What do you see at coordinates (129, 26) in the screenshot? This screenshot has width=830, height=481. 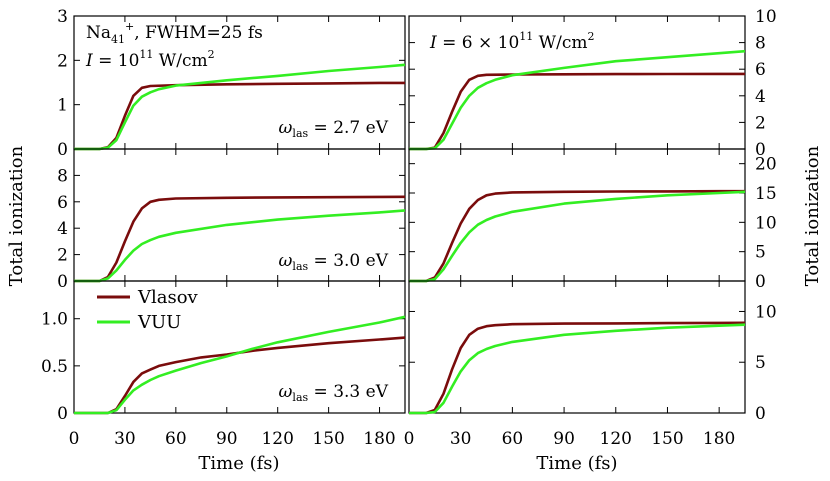 I see `system-sup: +` at bounding box center [129, 26].